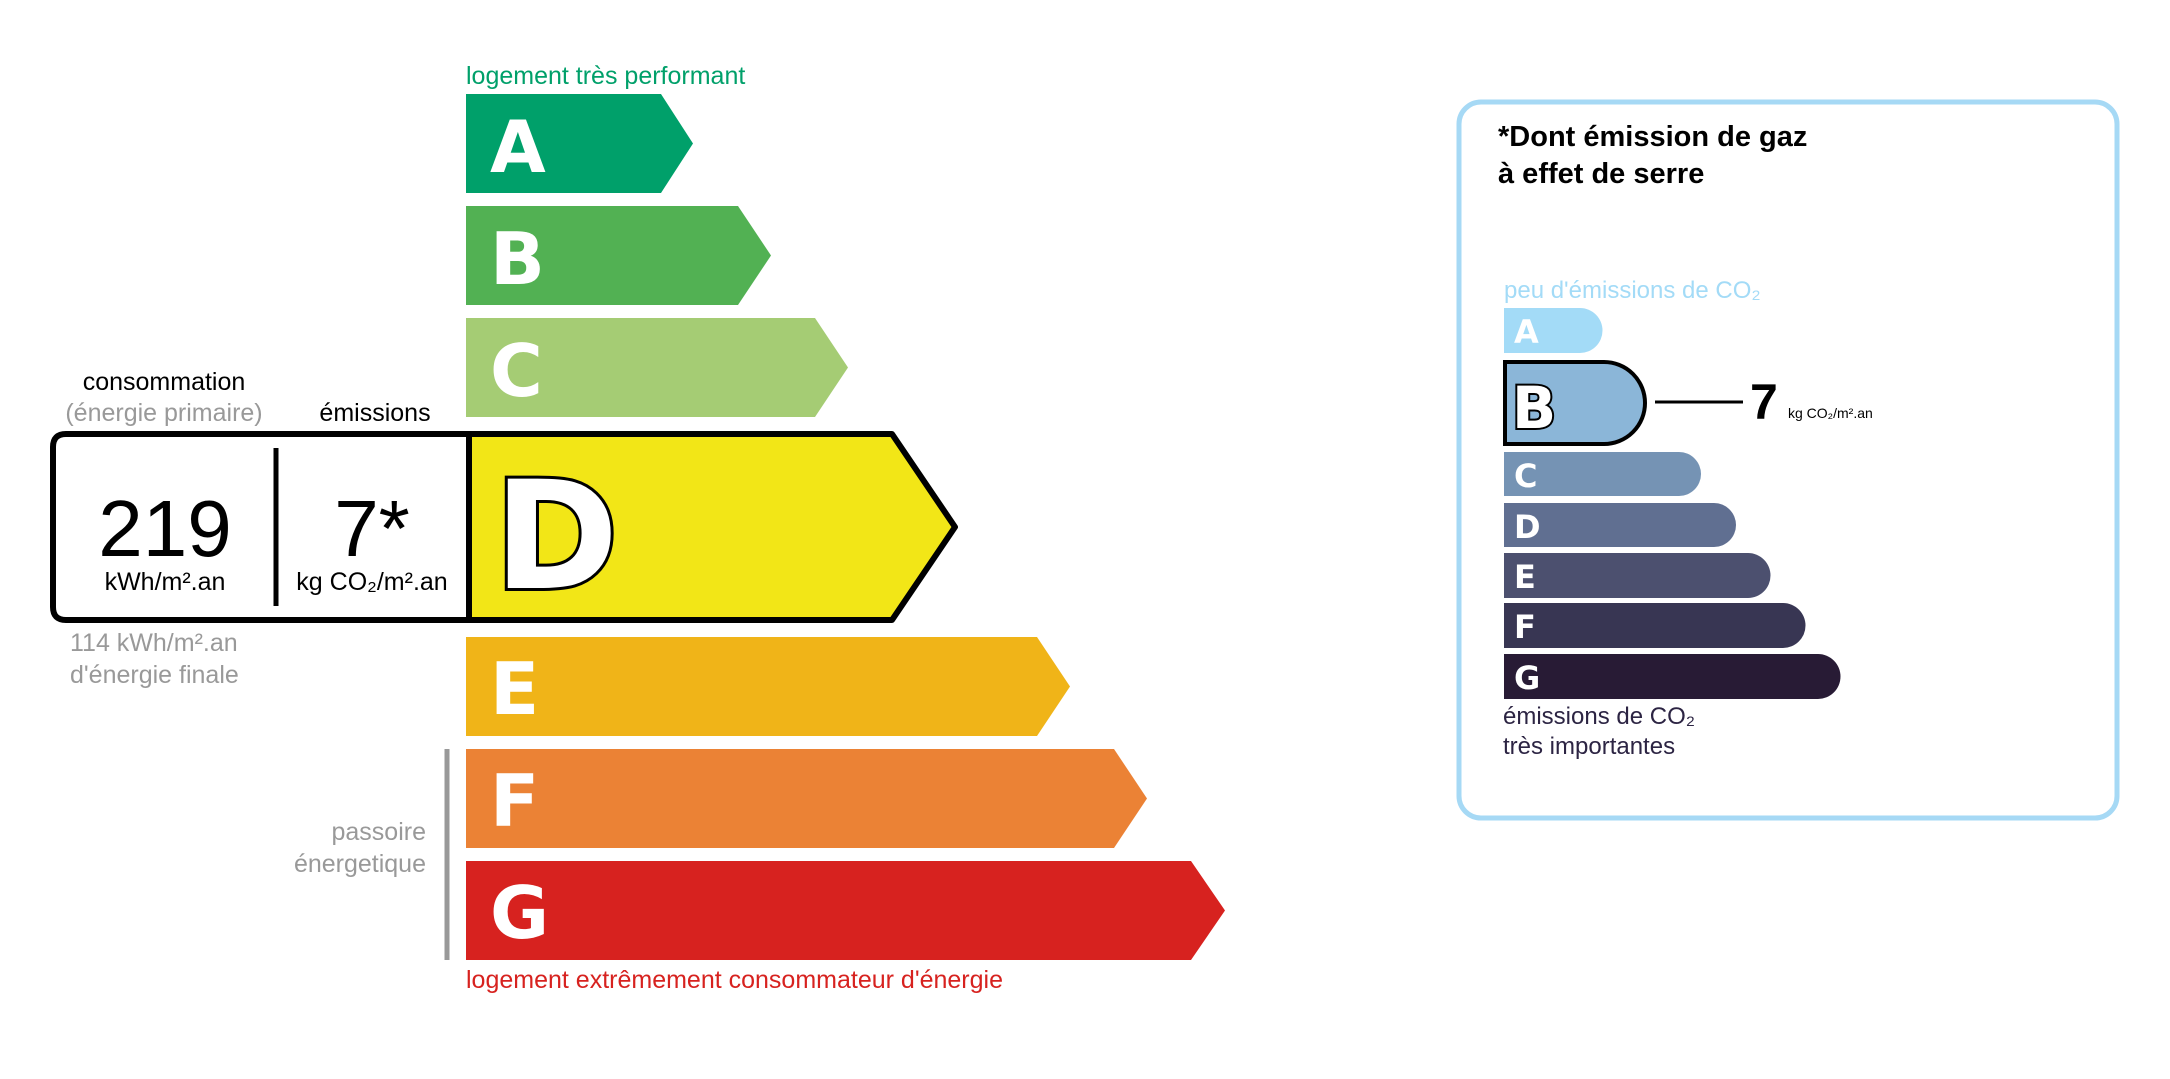 The image size is (2170, 1079). Describe the element at coordinates (768, 686) in the screenshot. I see `energy-bar-e: E` at that location.